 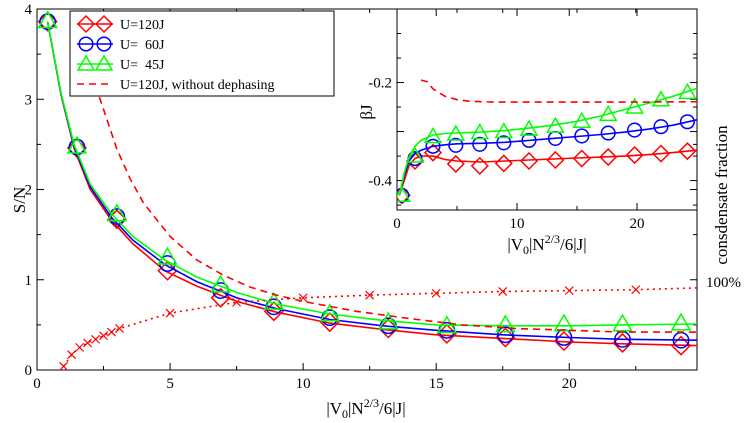 I want to click on legend-marker-u-120j, so click(x=104, y=24).